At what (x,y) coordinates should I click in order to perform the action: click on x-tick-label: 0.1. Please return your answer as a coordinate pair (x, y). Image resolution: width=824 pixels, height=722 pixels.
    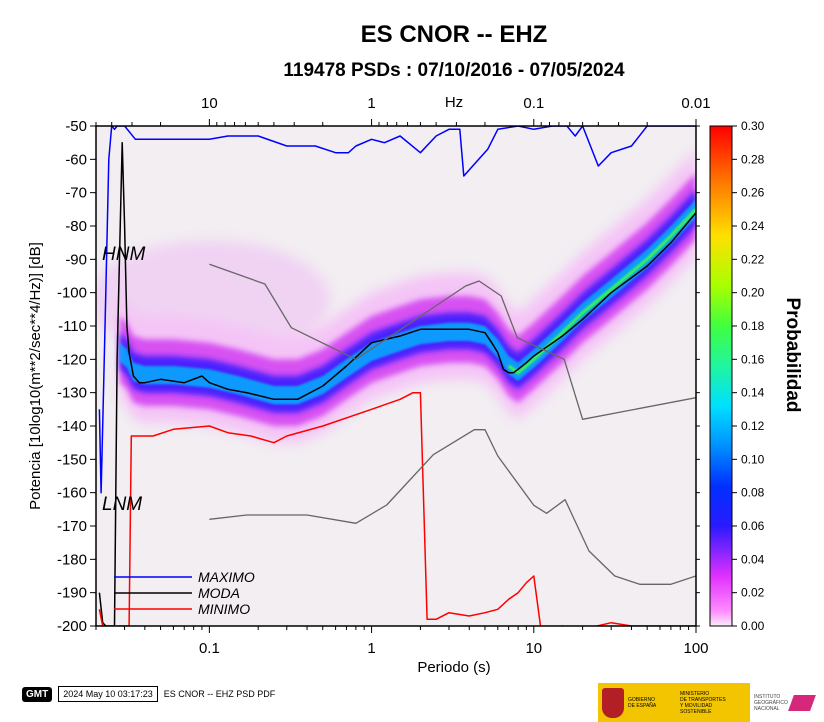
    Looking at the image, I should click on (209, 648).